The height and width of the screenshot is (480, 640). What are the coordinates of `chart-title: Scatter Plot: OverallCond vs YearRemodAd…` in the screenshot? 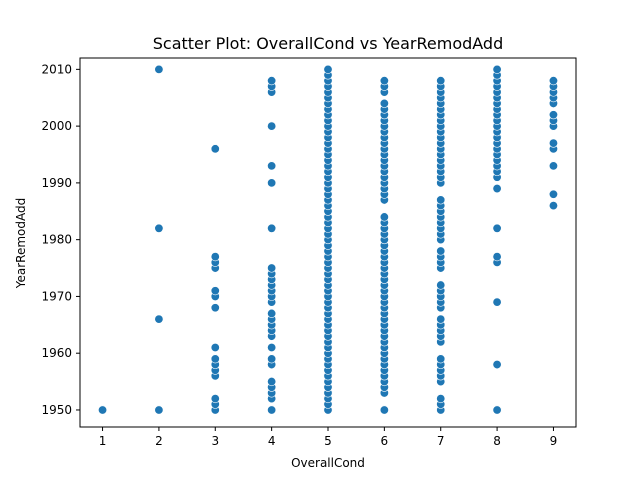 It's located at (328, 43).